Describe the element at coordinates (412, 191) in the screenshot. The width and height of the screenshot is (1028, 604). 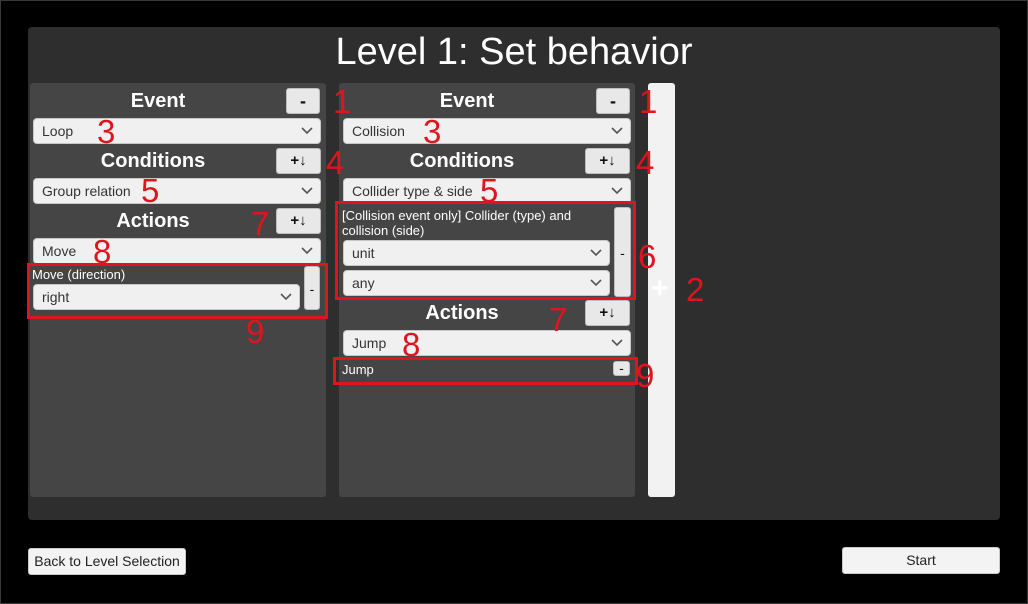
I see `condition-type-value: Collider type & side` at that location.